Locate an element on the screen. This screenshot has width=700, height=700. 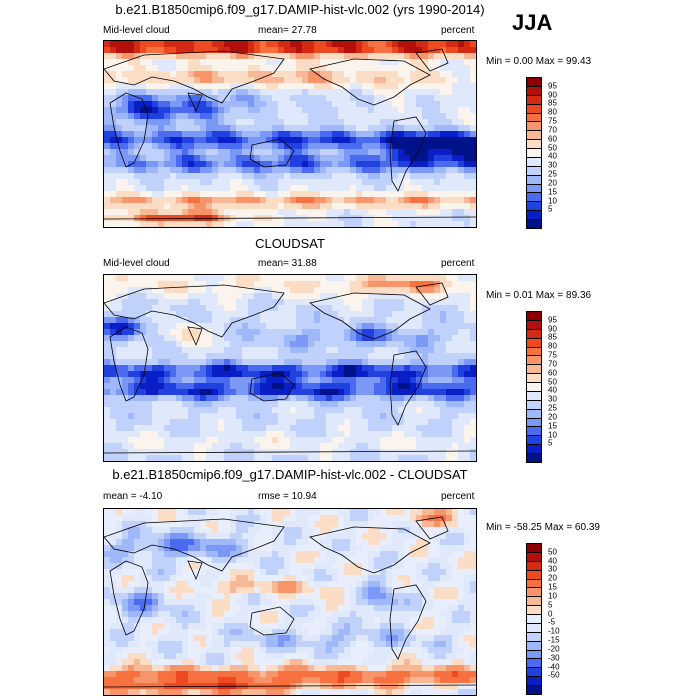
panel-2-colorbar-tick-label: 85 is located at coordinates (552, 337).